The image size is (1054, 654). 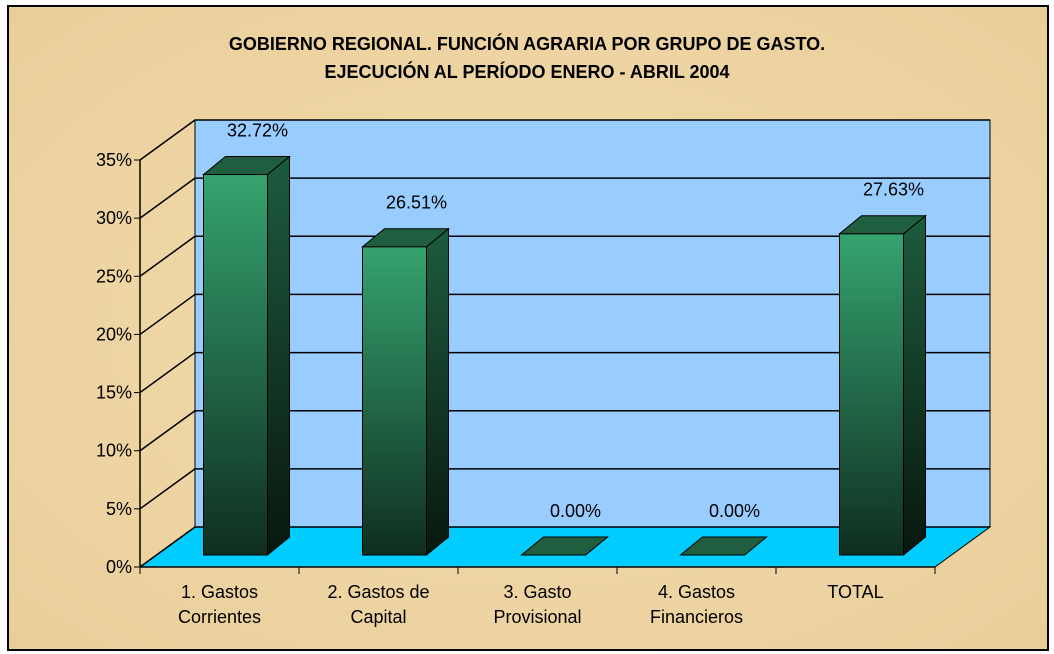 What do you see at coordinates (119, 509) in the screenshot?
I see `y-tick-label: 5%` at bounding box center [119, 509].